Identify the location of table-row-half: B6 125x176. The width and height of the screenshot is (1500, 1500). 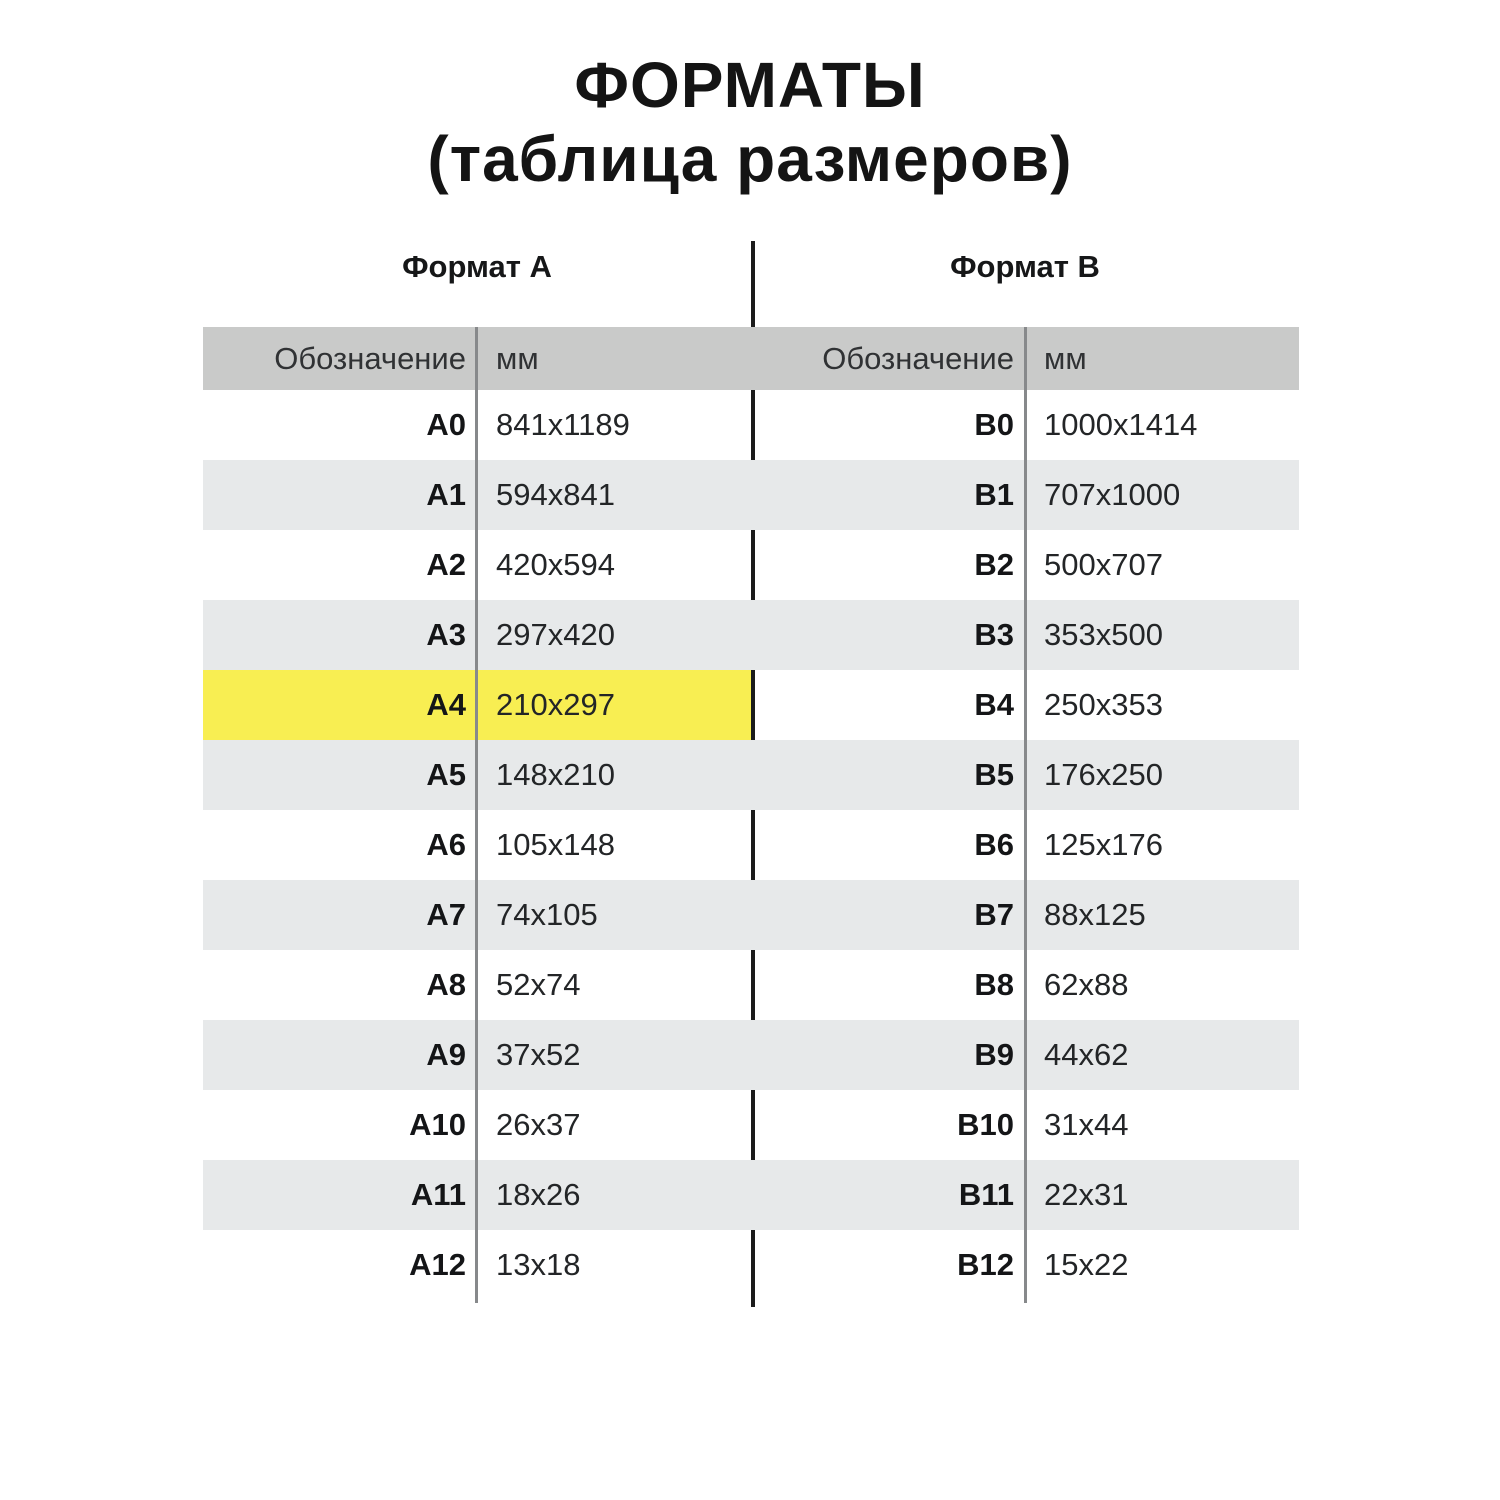
(1025, 845).